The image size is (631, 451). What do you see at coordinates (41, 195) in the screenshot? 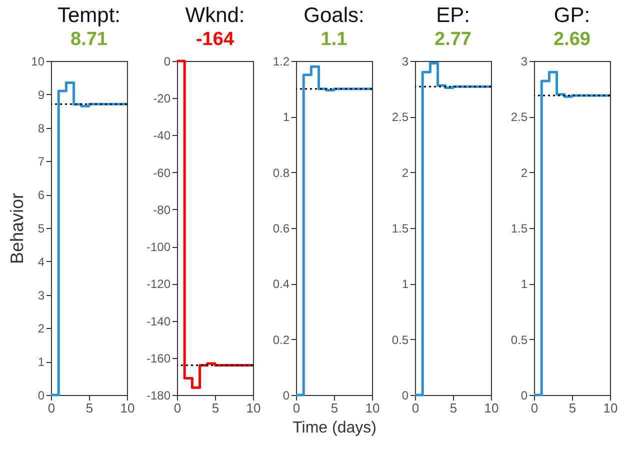
I see `y-tick-label: 6` at bounding box center [41, 195].